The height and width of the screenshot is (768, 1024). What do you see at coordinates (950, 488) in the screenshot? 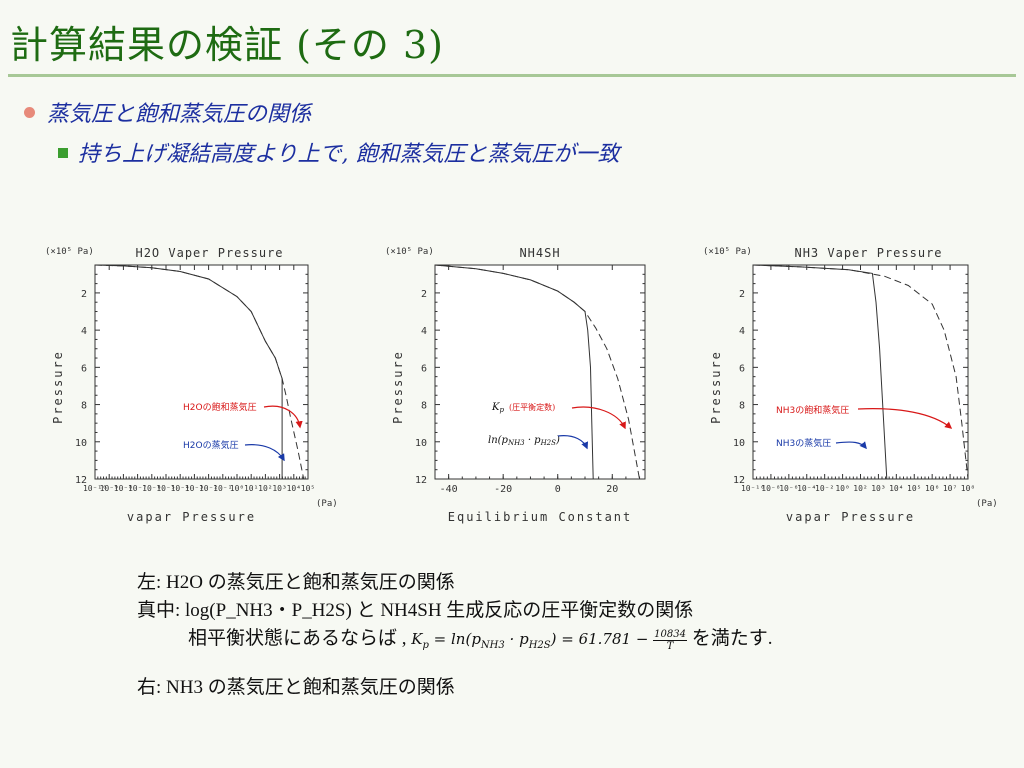
I see `x-tick-label: 10⁷` at bounding box center [950, 488].